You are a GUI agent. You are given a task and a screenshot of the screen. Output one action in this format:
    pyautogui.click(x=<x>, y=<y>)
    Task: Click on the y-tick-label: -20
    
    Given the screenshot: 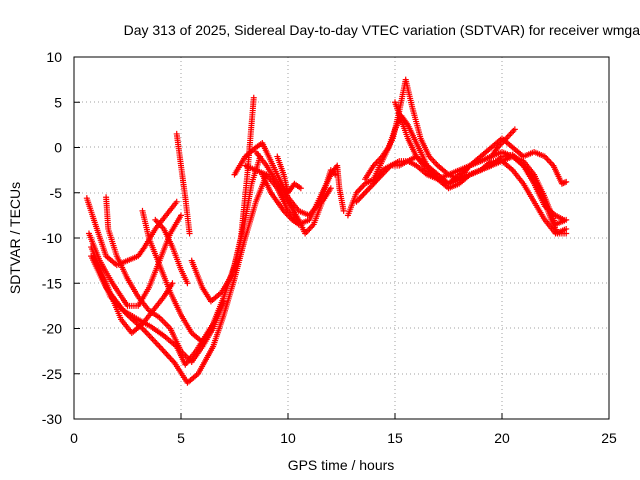 What is the action you would take?
    pyautogui.click(x=52, y=329)
    